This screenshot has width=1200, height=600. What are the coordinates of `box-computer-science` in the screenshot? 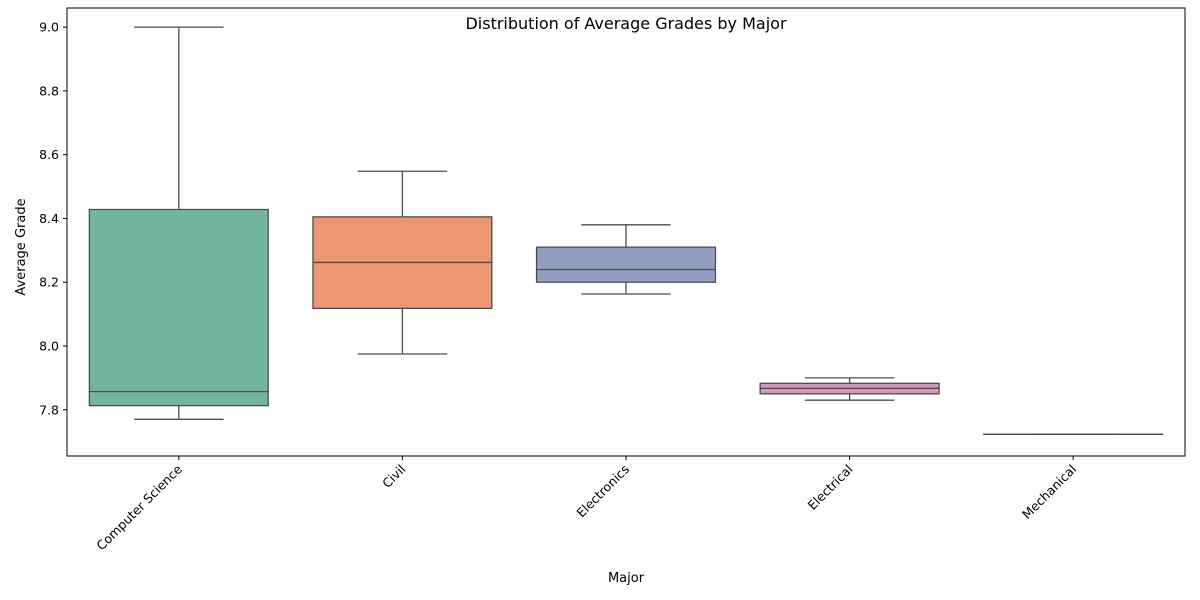 It's located at (178, 223).